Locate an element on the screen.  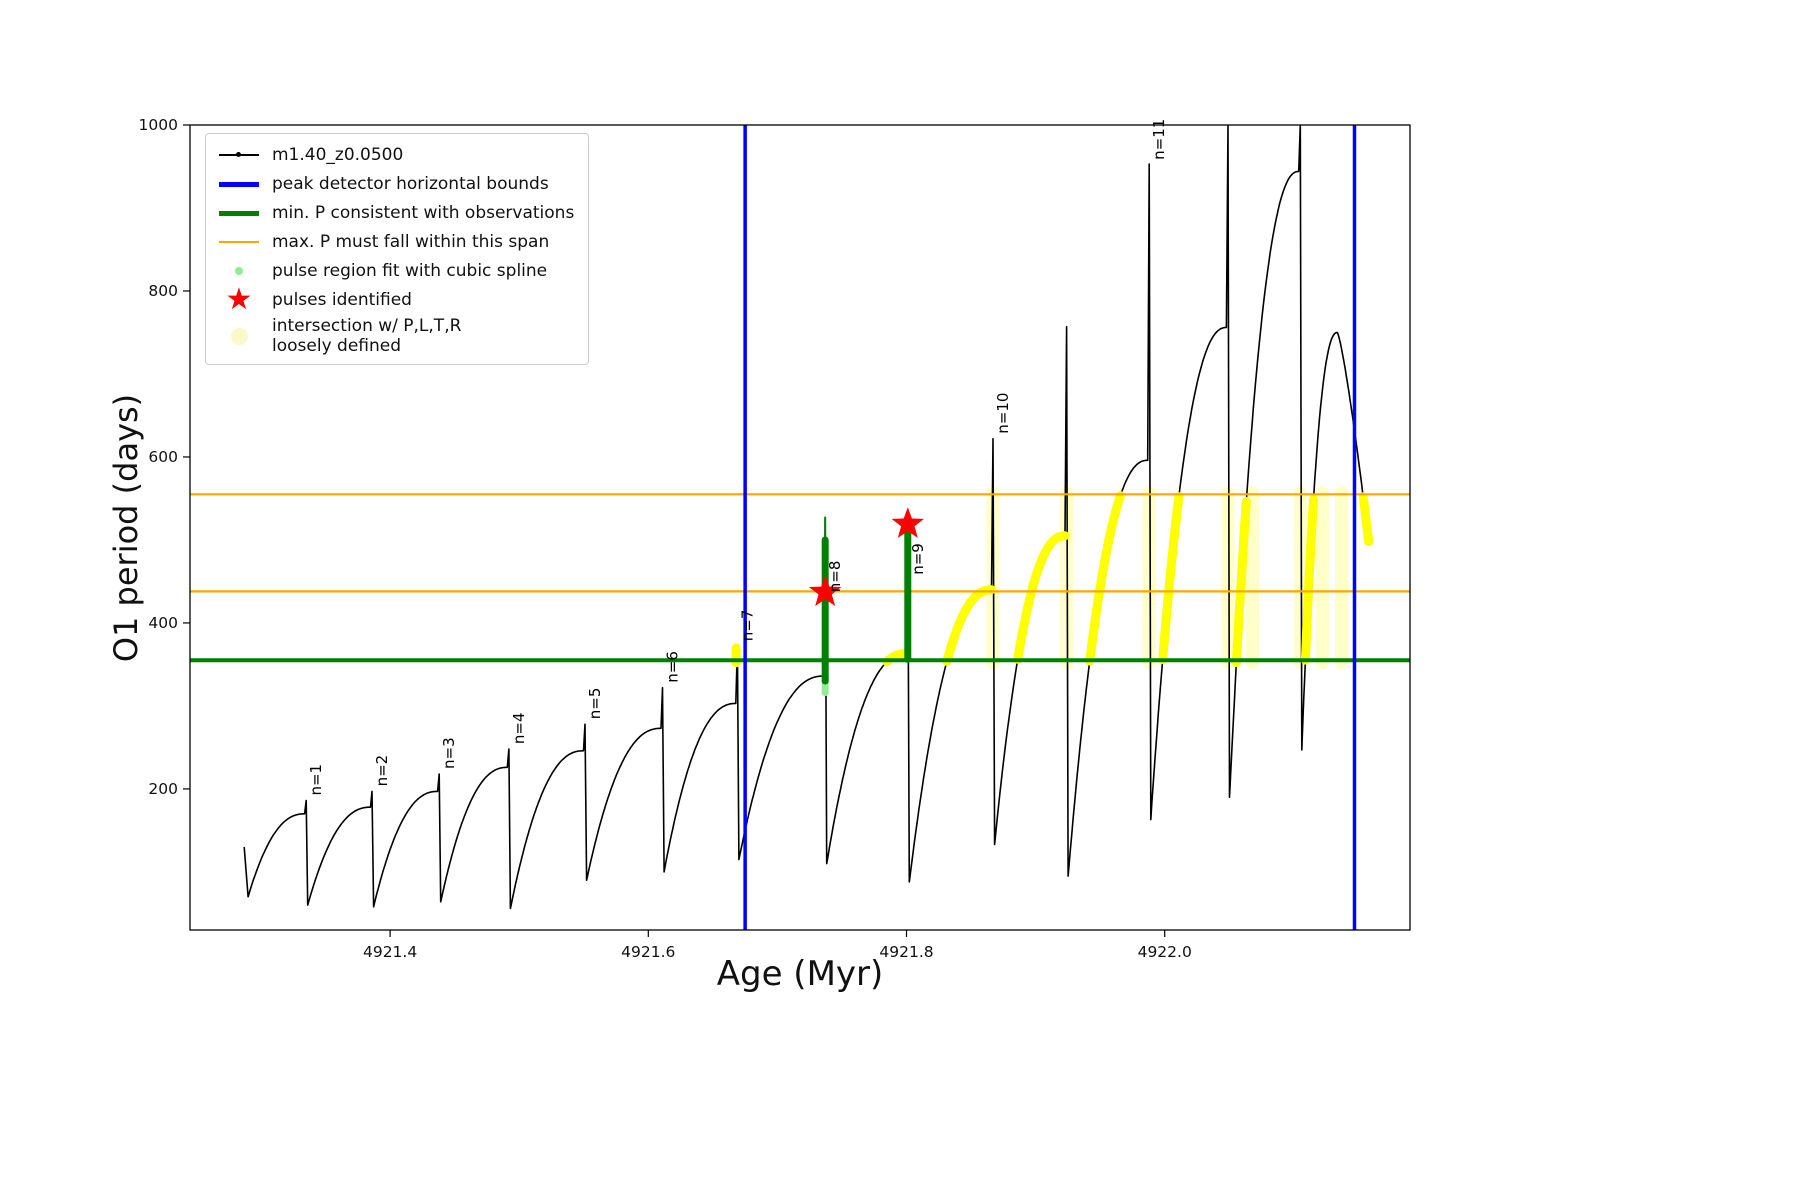
pulse-number-label: n=7 is located at coordinates (747, 626).